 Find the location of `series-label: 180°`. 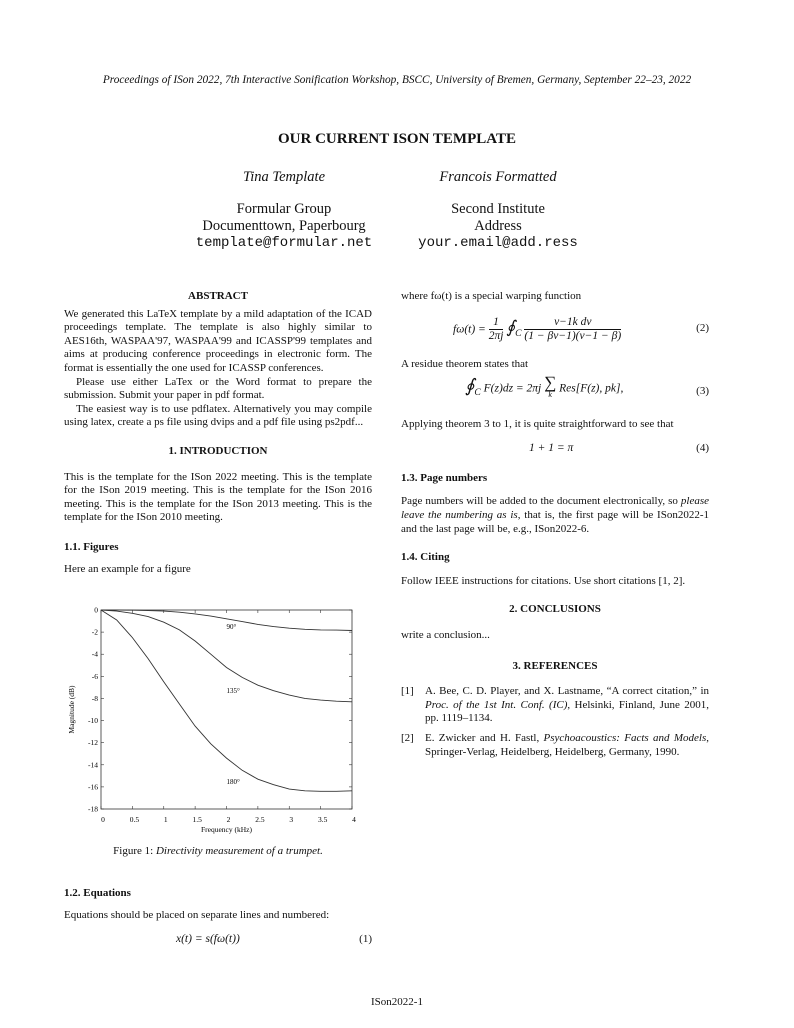

series-label: 180° is located at coordinates (234, 782).